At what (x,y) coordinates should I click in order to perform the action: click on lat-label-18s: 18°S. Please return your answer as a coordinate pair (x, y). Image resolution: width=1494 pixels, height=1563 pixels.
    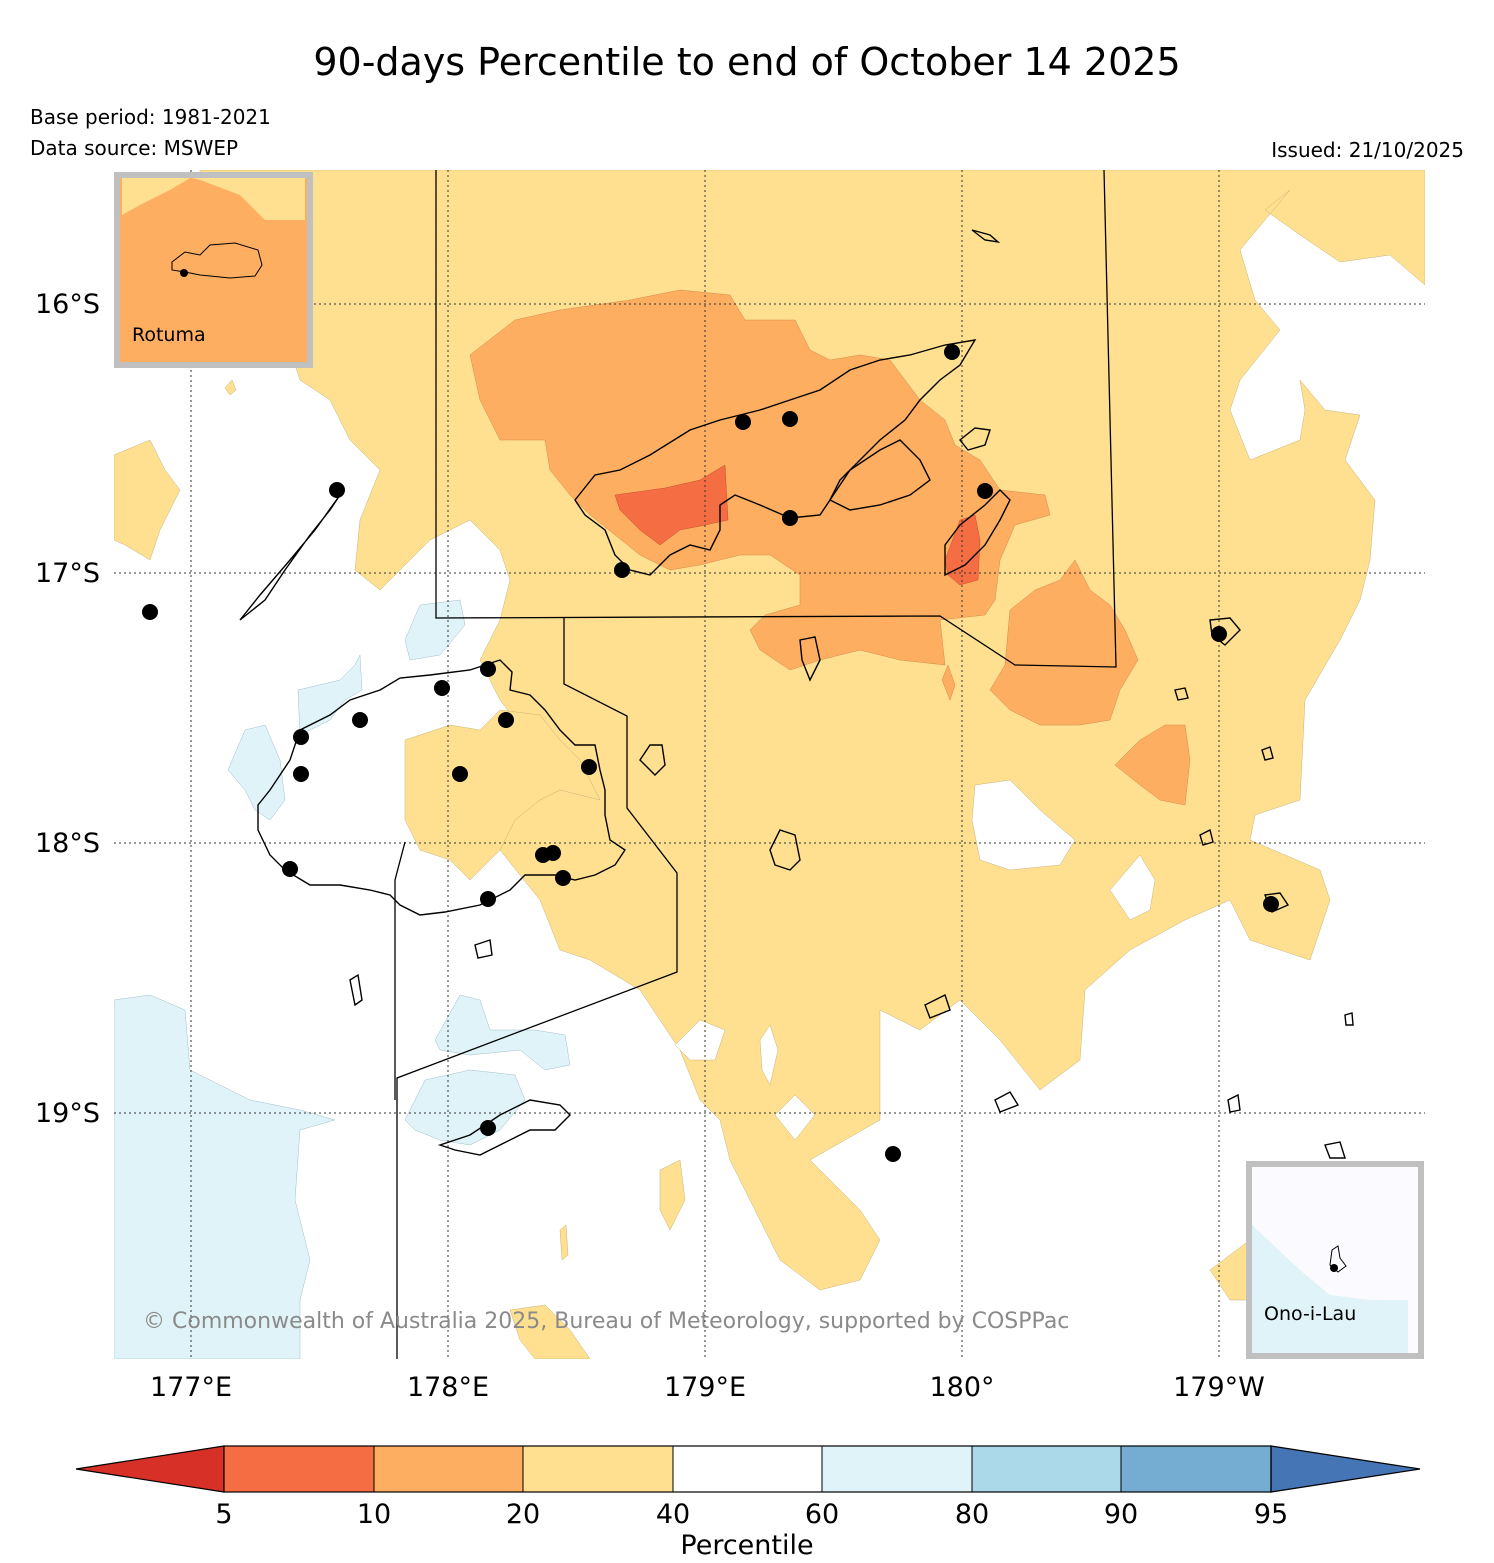
    Looking at the image, I should click on (67, 843).